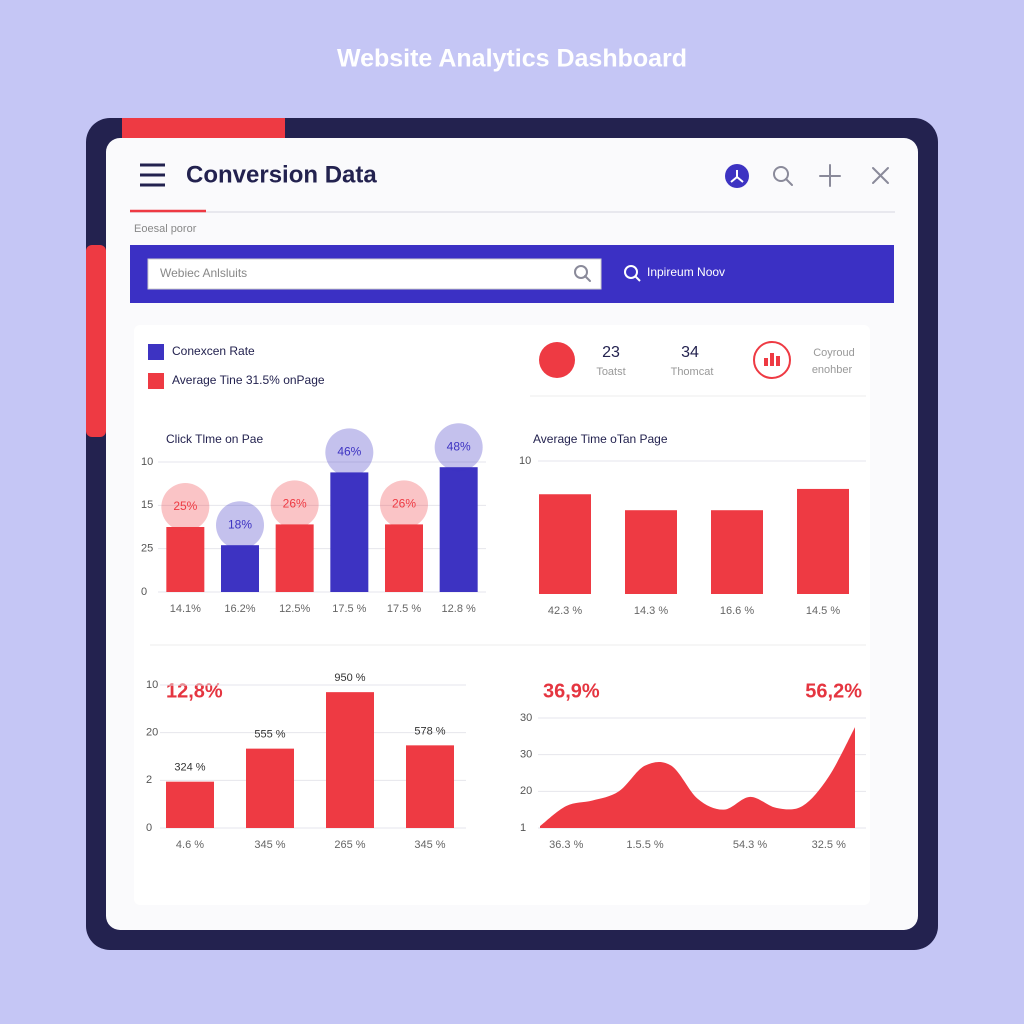 The width and height of the screenshot is (1024, 1024). I want to click on profile-icon, so click(737, 176).